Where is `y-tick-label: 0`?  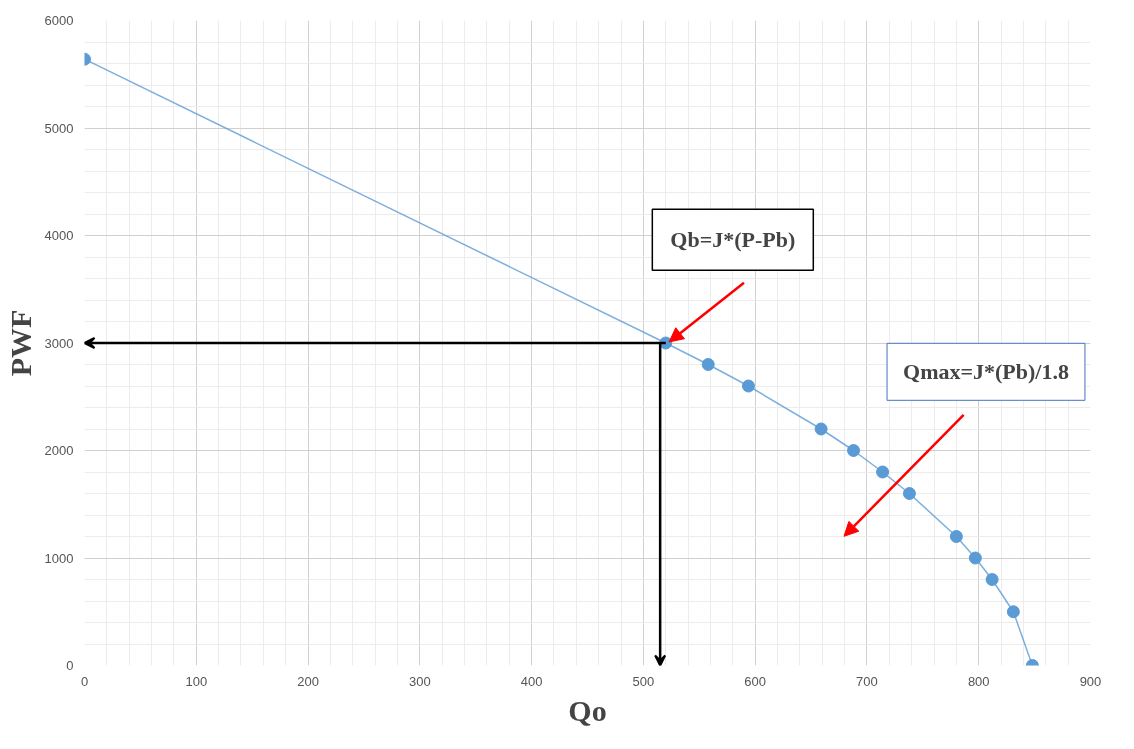 y-tick-label: 0 is located at coordinates (70, 665).